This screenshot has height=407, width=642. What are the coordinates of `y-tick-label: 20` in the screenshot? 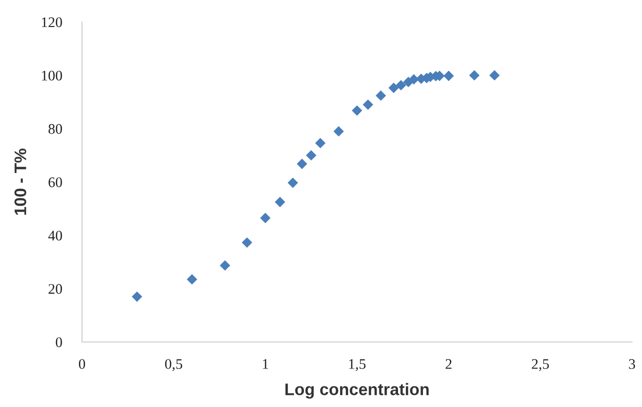 It's located at (55, 289).